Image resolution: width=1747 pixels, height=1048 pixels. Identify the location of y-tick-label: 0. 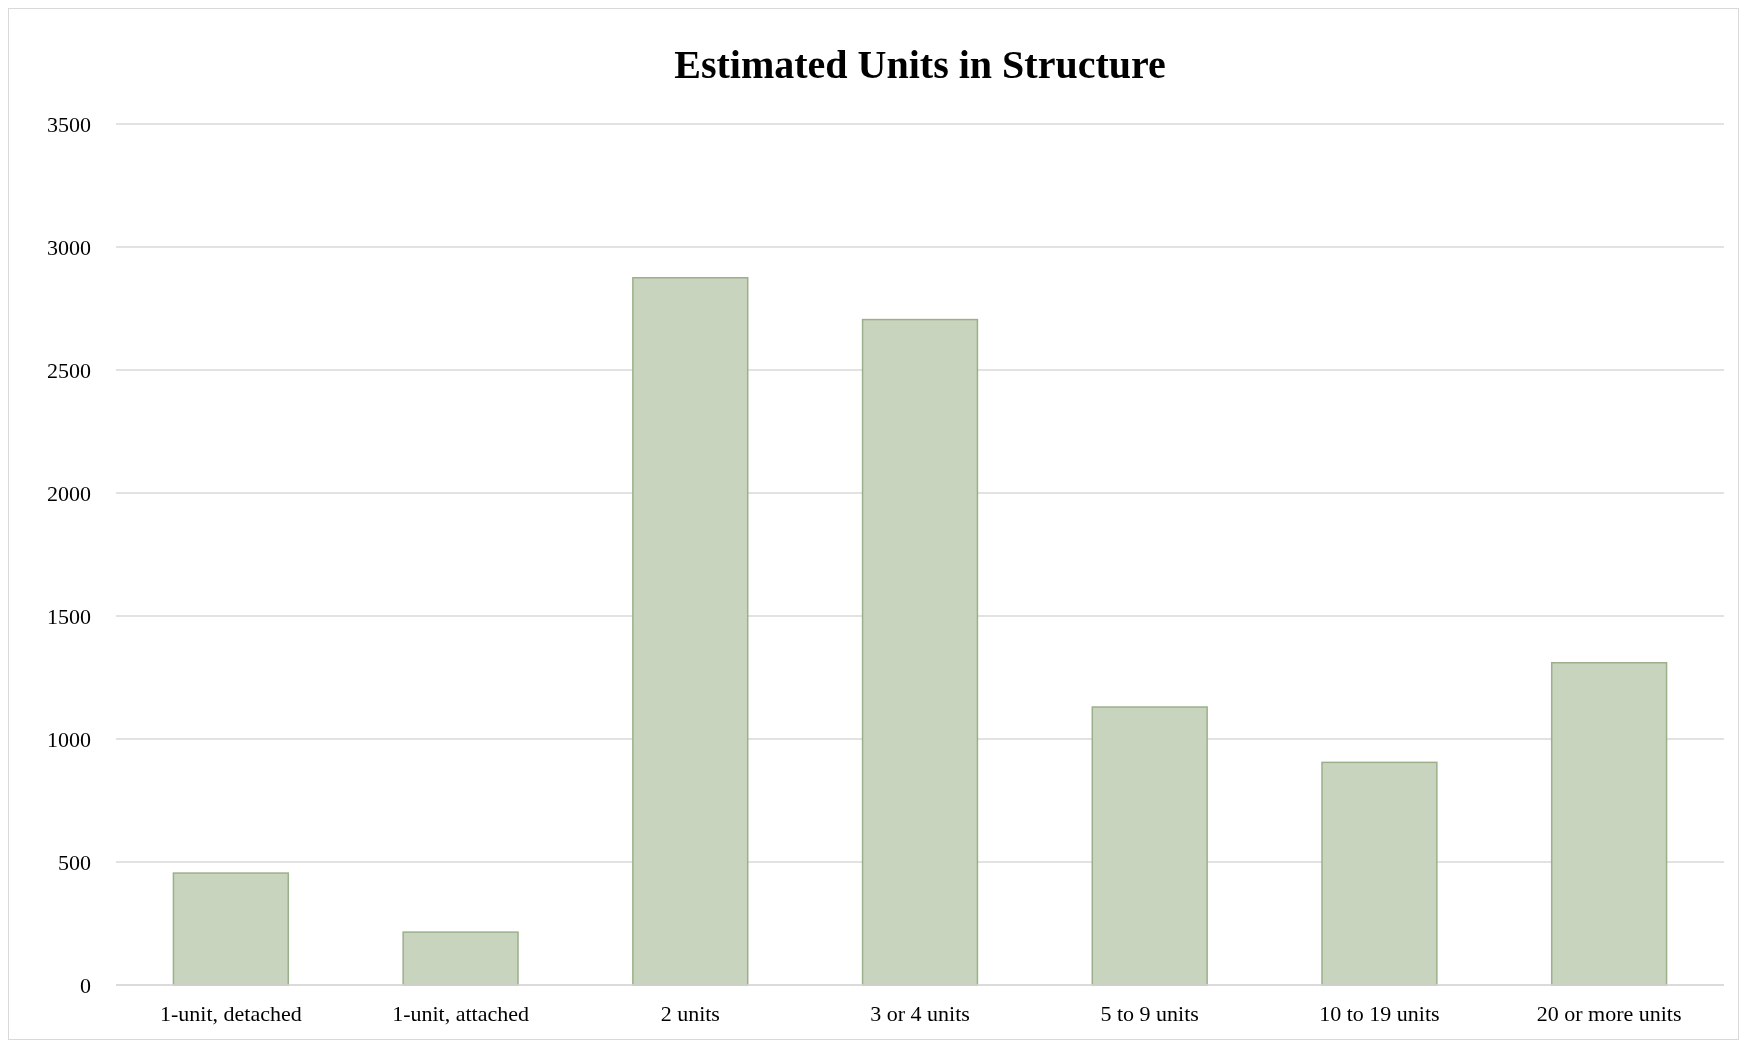
(85, 985).